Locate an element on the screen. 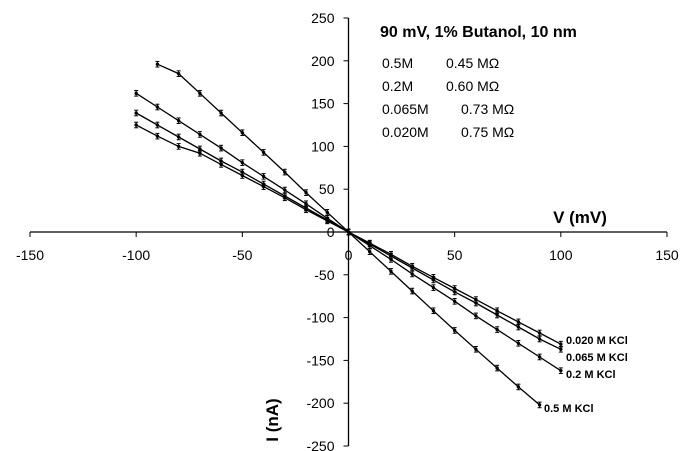  series-label-1: 0.065 M KCl is located at coordinates (597, 358).